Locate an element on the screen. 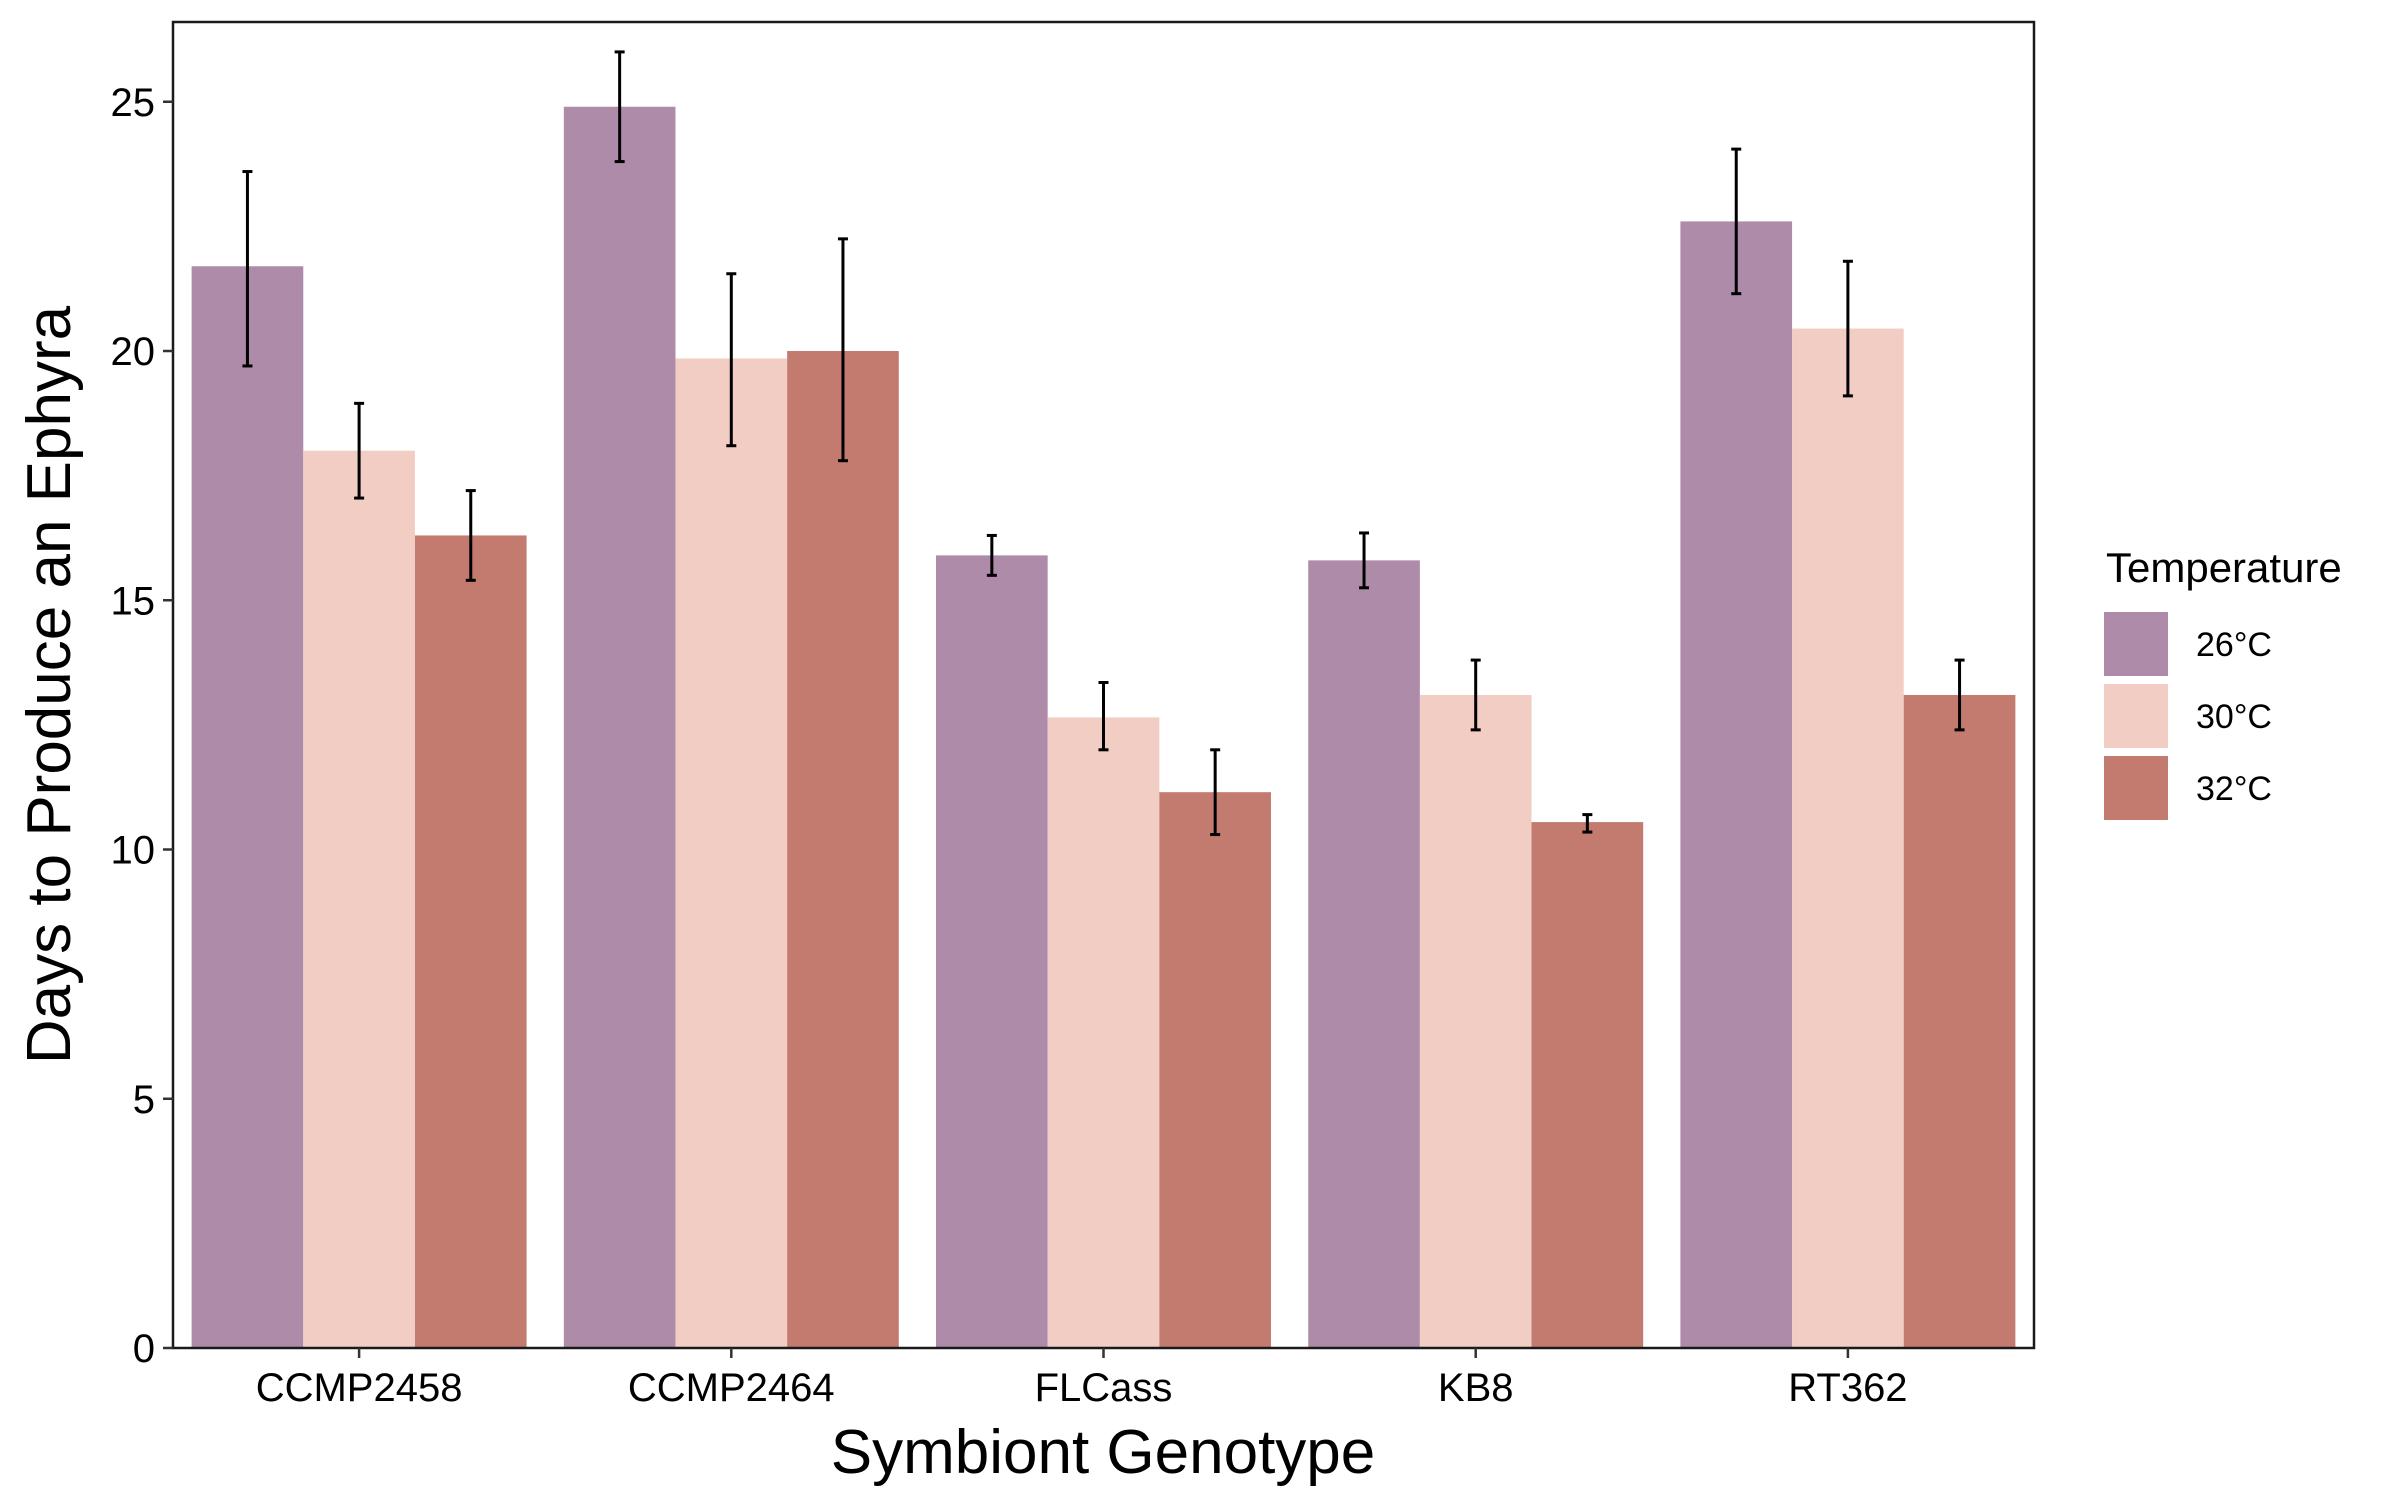 This screenshot has height=1500, width=2400. x-tick-label: RT362 is located at coordinates (1847, 1388).